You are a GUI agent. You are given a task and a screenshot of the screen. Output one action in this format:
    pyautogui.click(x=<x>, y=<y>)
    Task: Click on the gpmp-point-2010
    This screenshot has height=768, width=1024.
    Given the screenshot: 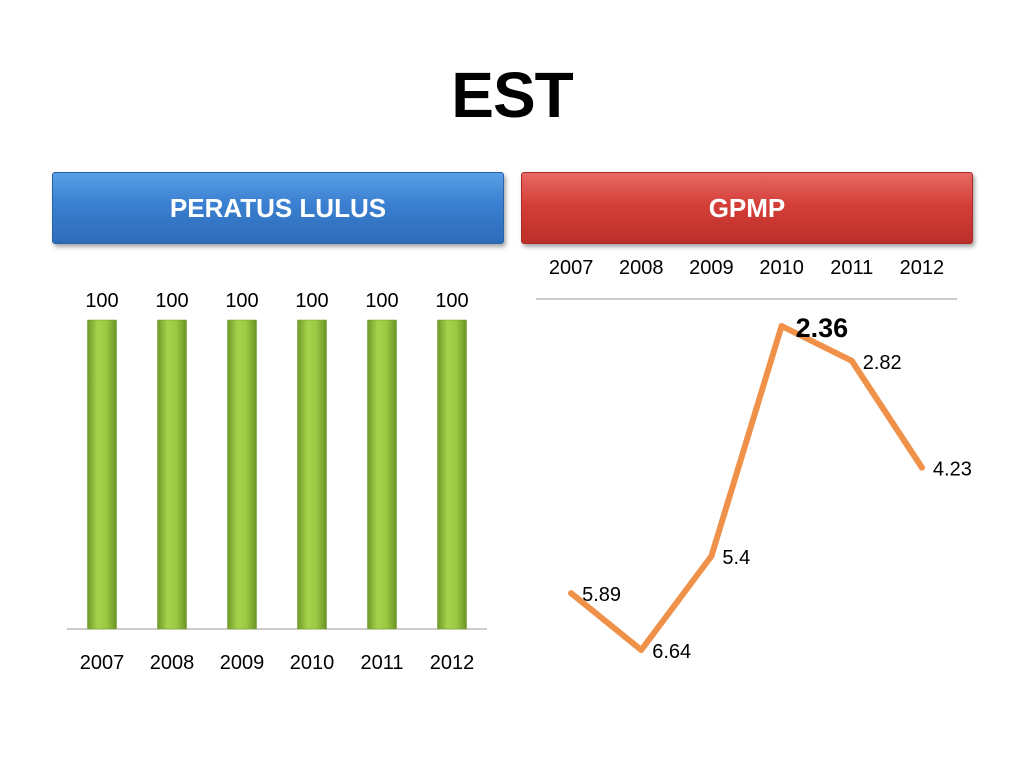 What is the action you would take?
    pyautogui.click(x=781, y=326)
    